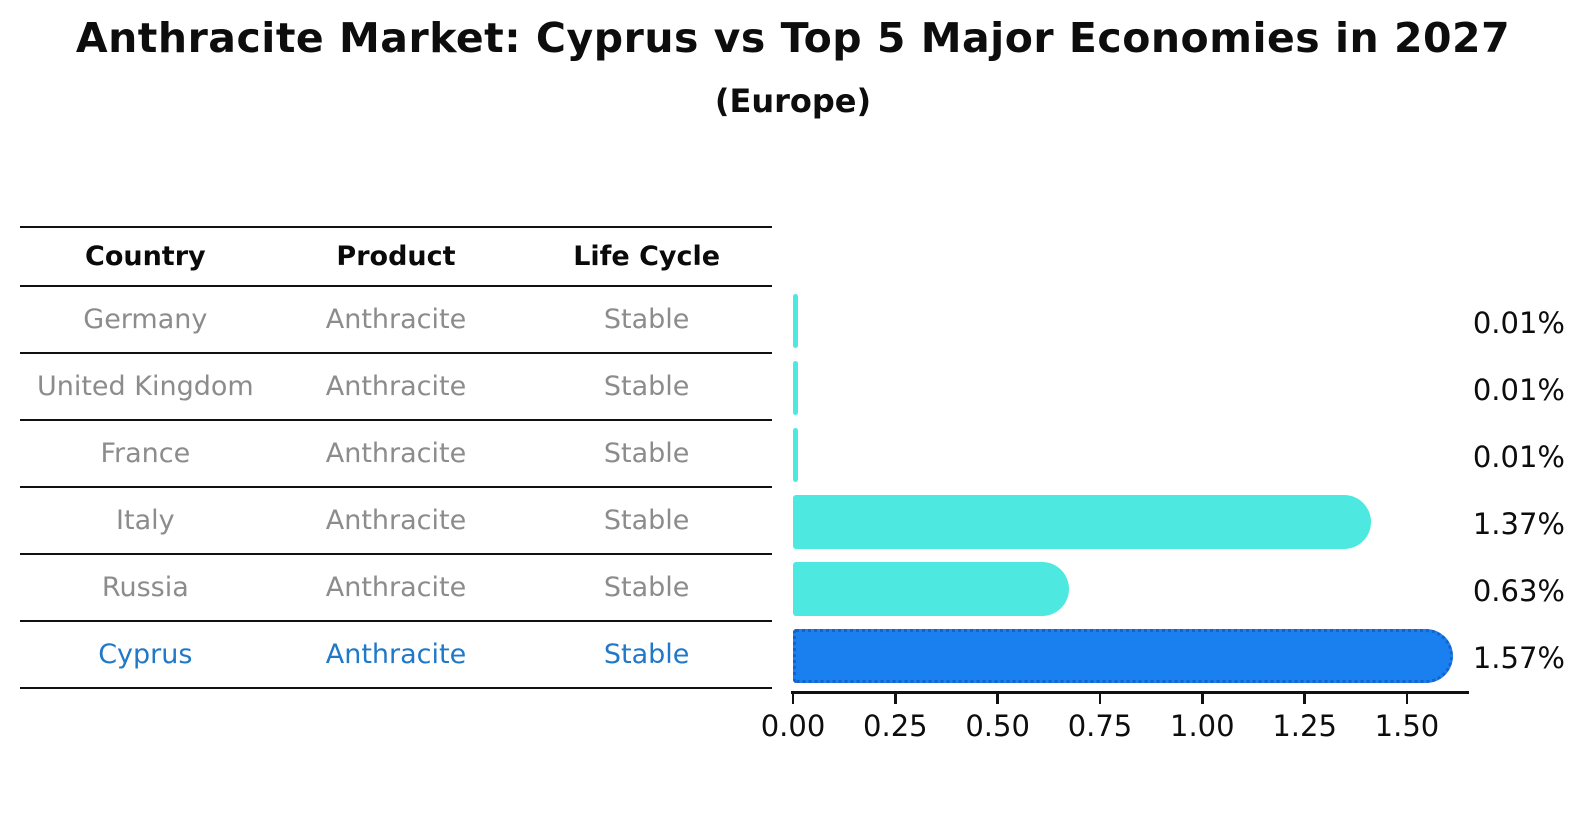 The height and width of the screenshot is (823, 1586). Describe the element at coordinates (1518, 457) in the screenshot. I see `value-label-france: 0.01%` at that location.